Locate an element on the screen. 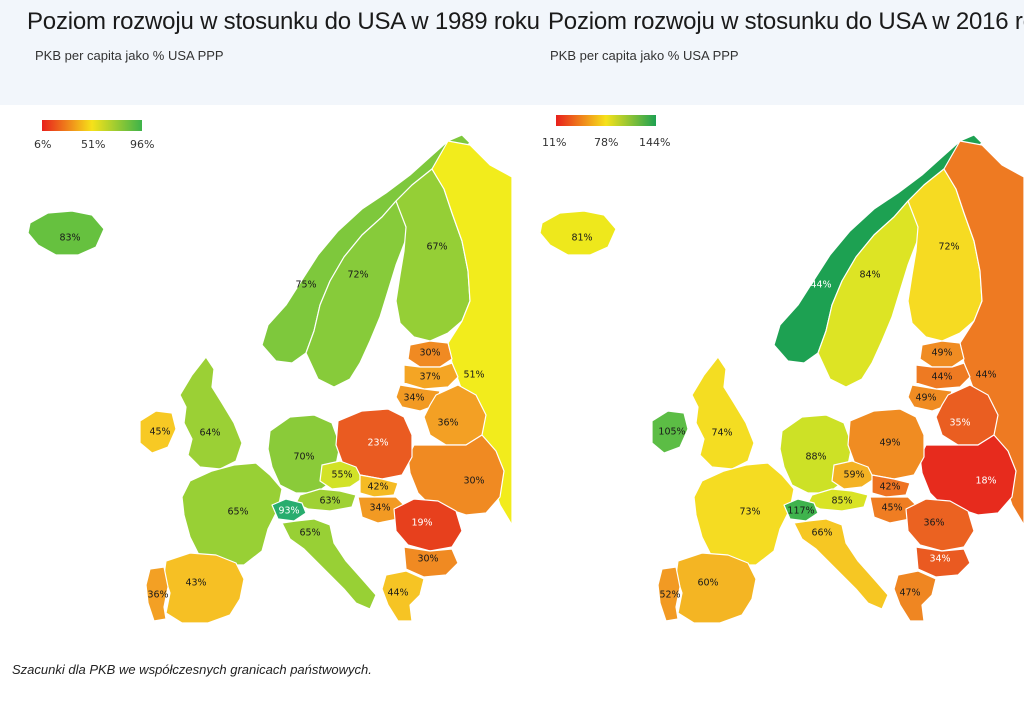 The height and width of the screenshot is (702, 1024). country-france: 65% is located at coordinates (232, 514).